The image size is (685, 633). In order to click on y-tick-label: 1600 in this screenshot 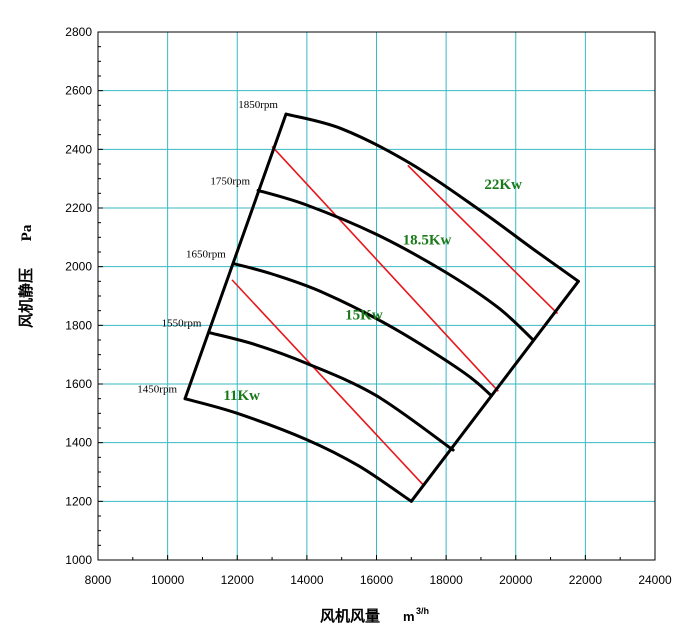, I will do `click(78, 384)`.